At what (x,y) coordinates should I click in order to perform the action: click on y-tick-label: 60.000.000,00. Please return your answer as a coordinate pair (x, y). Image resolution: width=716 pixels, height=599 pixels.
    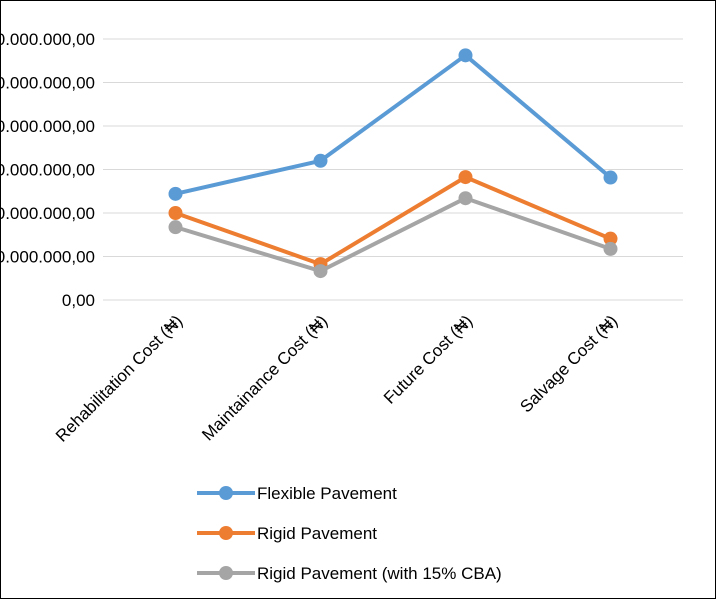
    Looking at the image, I should click on (48, 170).